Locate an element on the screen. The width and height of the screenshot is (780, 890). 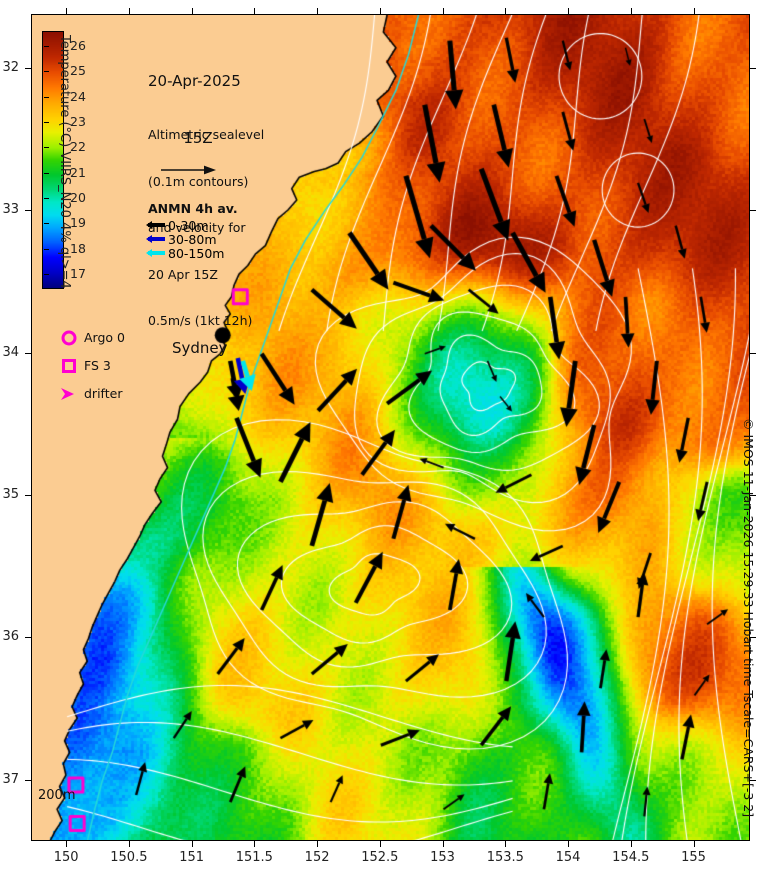
colorbar-tick-label: 22 is located at coordinates (78, 147).